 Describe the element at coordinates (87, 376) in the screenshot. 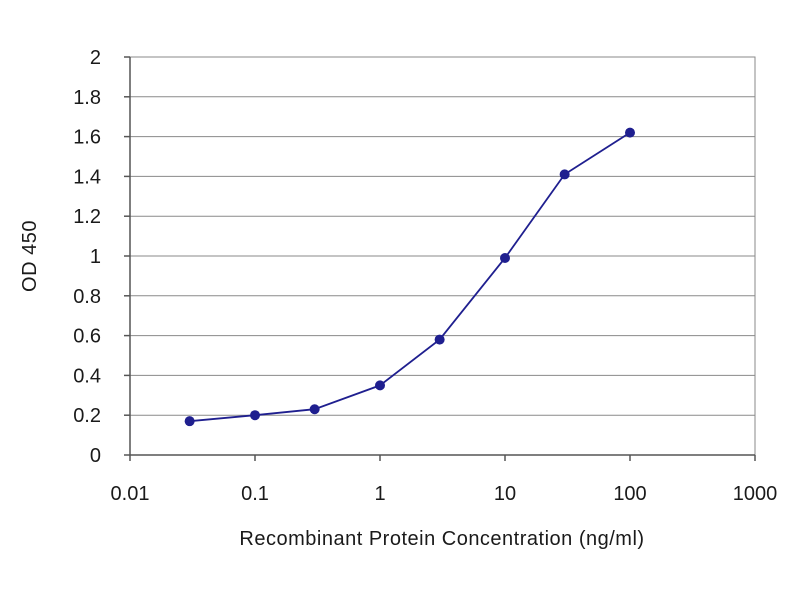

I see `y-tick-label-2: 0.4` at that location.